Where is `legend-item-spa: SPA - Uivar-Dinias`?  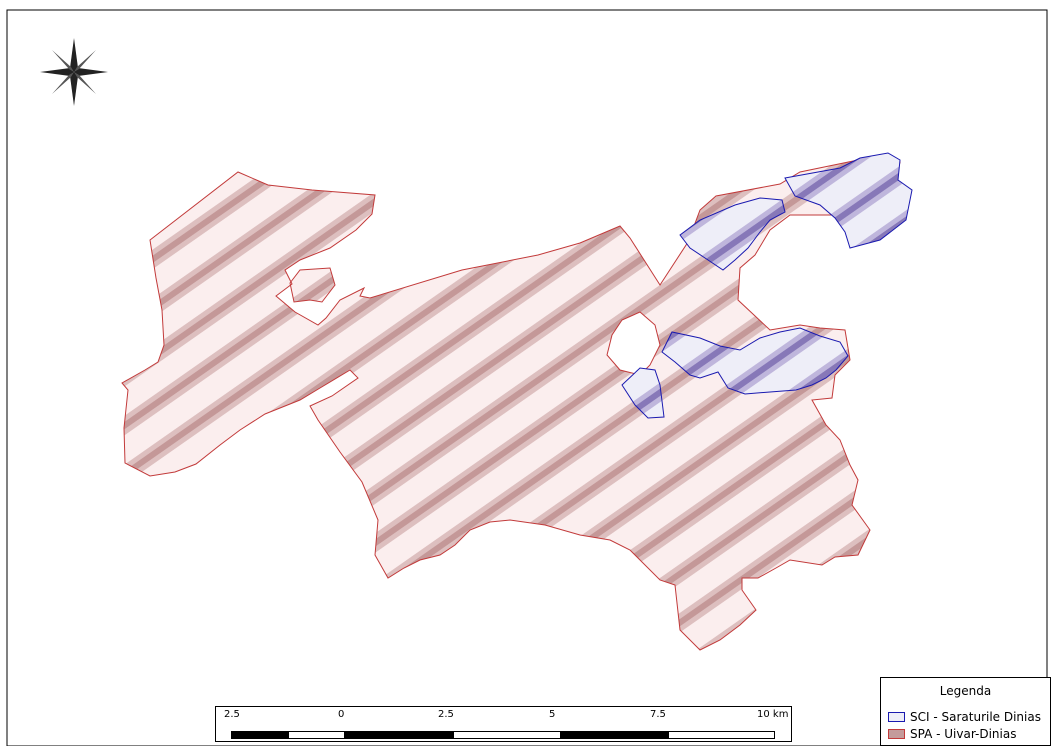
legend-item-spa: SPA - Uivar-Dinias is located at coordinates (952, 734).